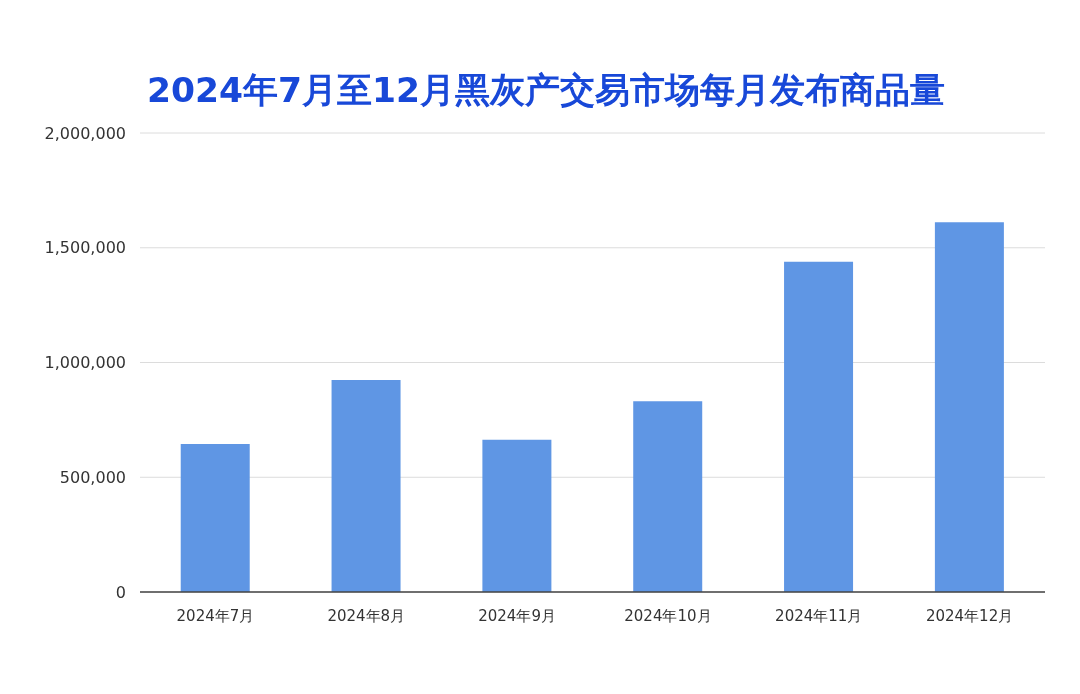 This screenshot has width=1080, height=694. I want to click on y-tick-label: 1,500,000, so click(85, 248).